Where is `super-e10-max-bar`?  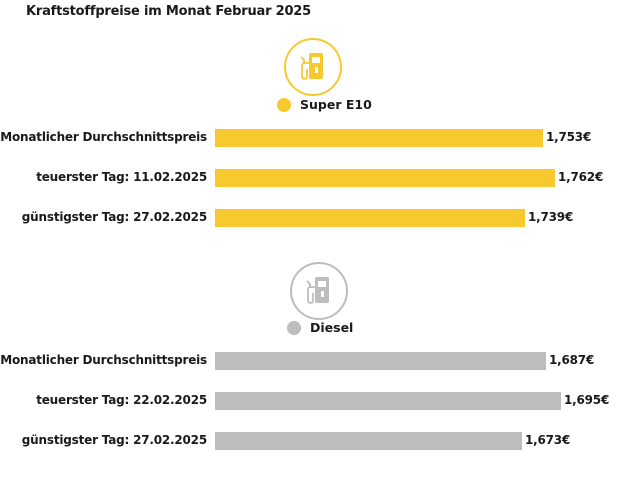
super-e10-max-bar is located at coordinates (385, 178).